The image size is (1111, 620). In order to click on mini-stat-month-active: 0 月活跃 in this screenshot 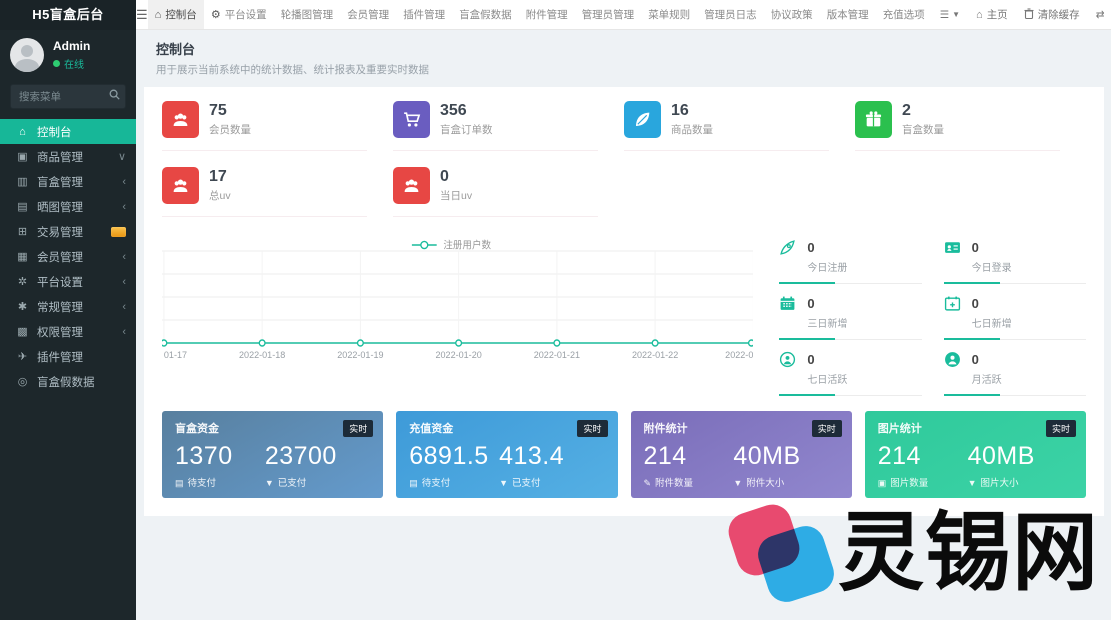, I will do `click(1014, 372)`.